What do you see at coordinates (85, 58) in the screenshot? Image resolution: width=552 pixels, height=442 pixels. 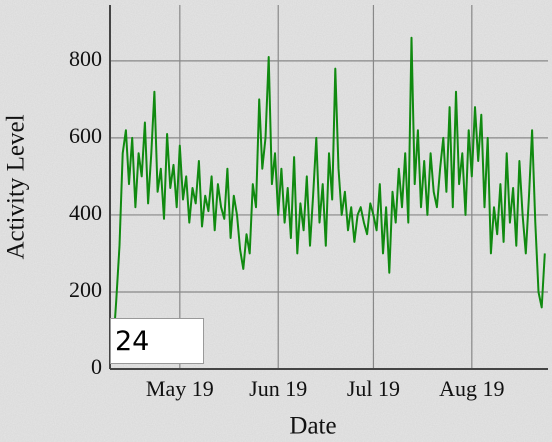 I see `y-tick-label: 800` at bounding box center [85, 58].